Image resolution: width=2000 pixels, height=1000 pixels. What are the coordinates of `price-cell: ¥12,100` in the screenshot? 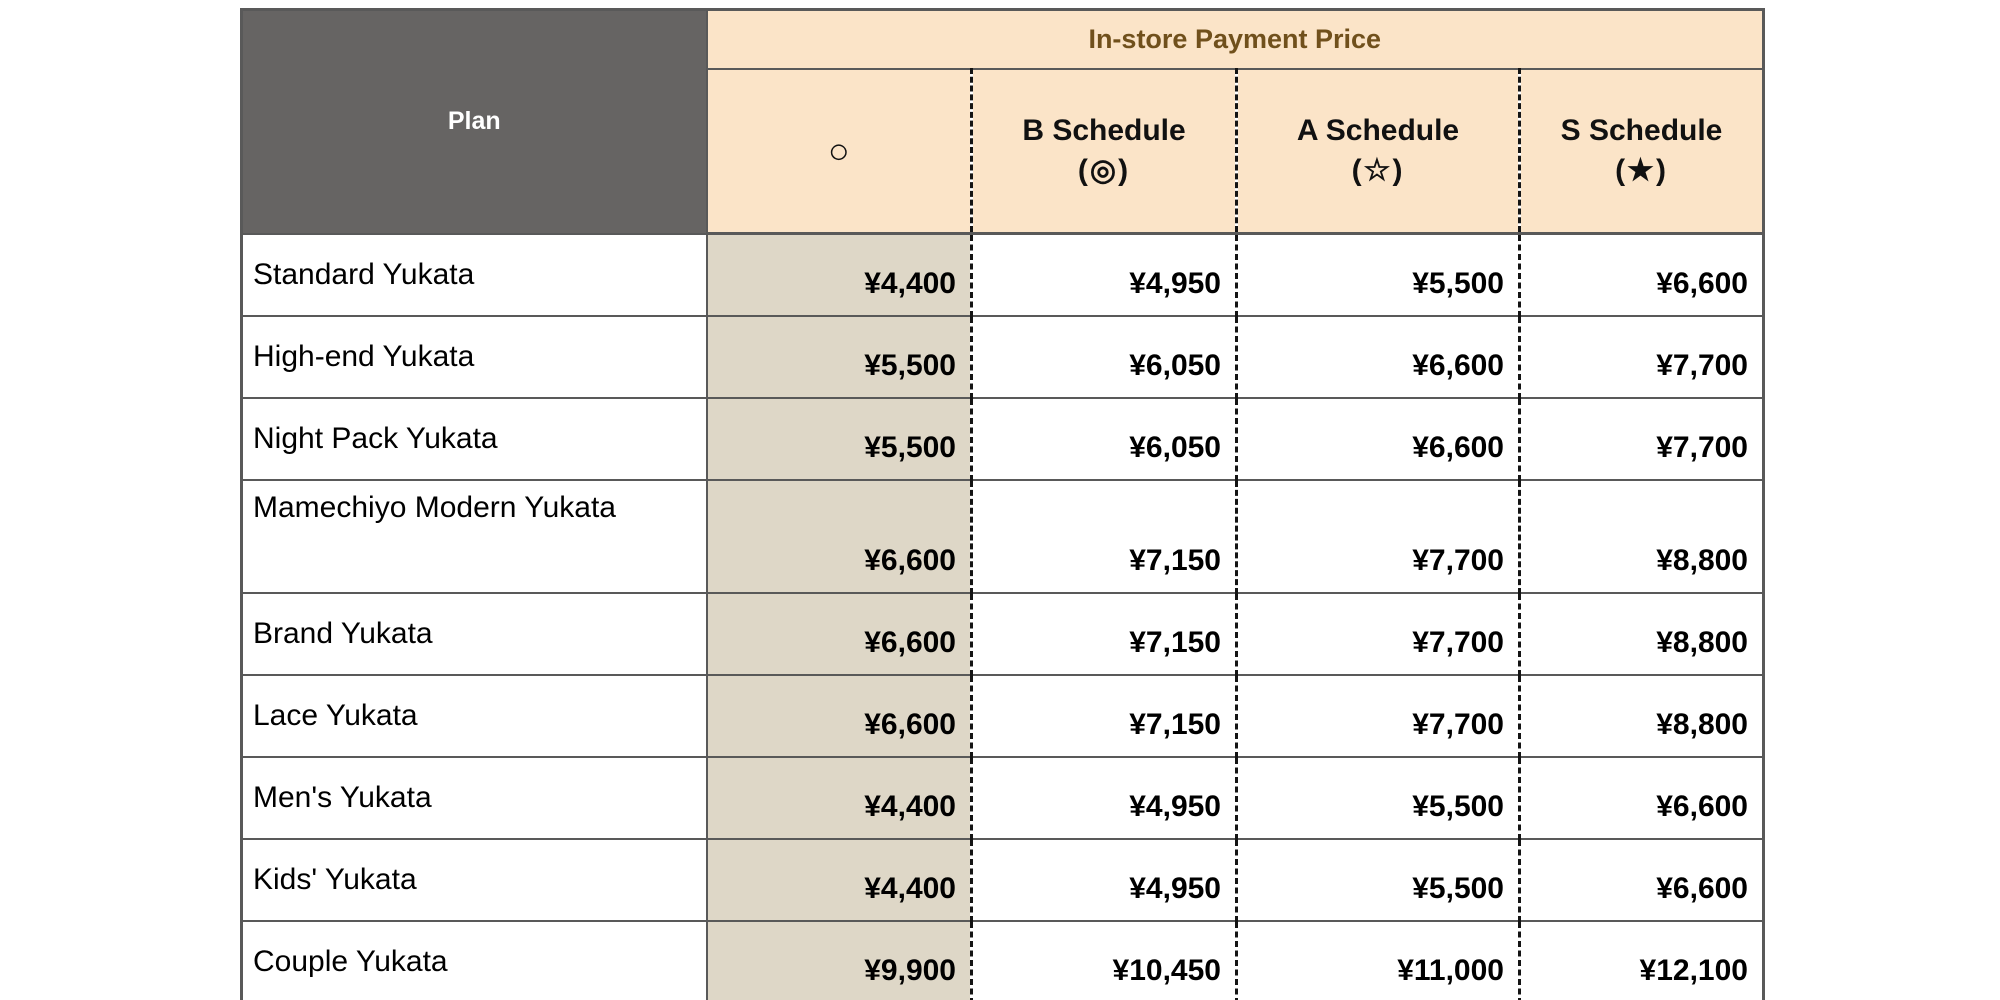 It's located at (1641, 960).